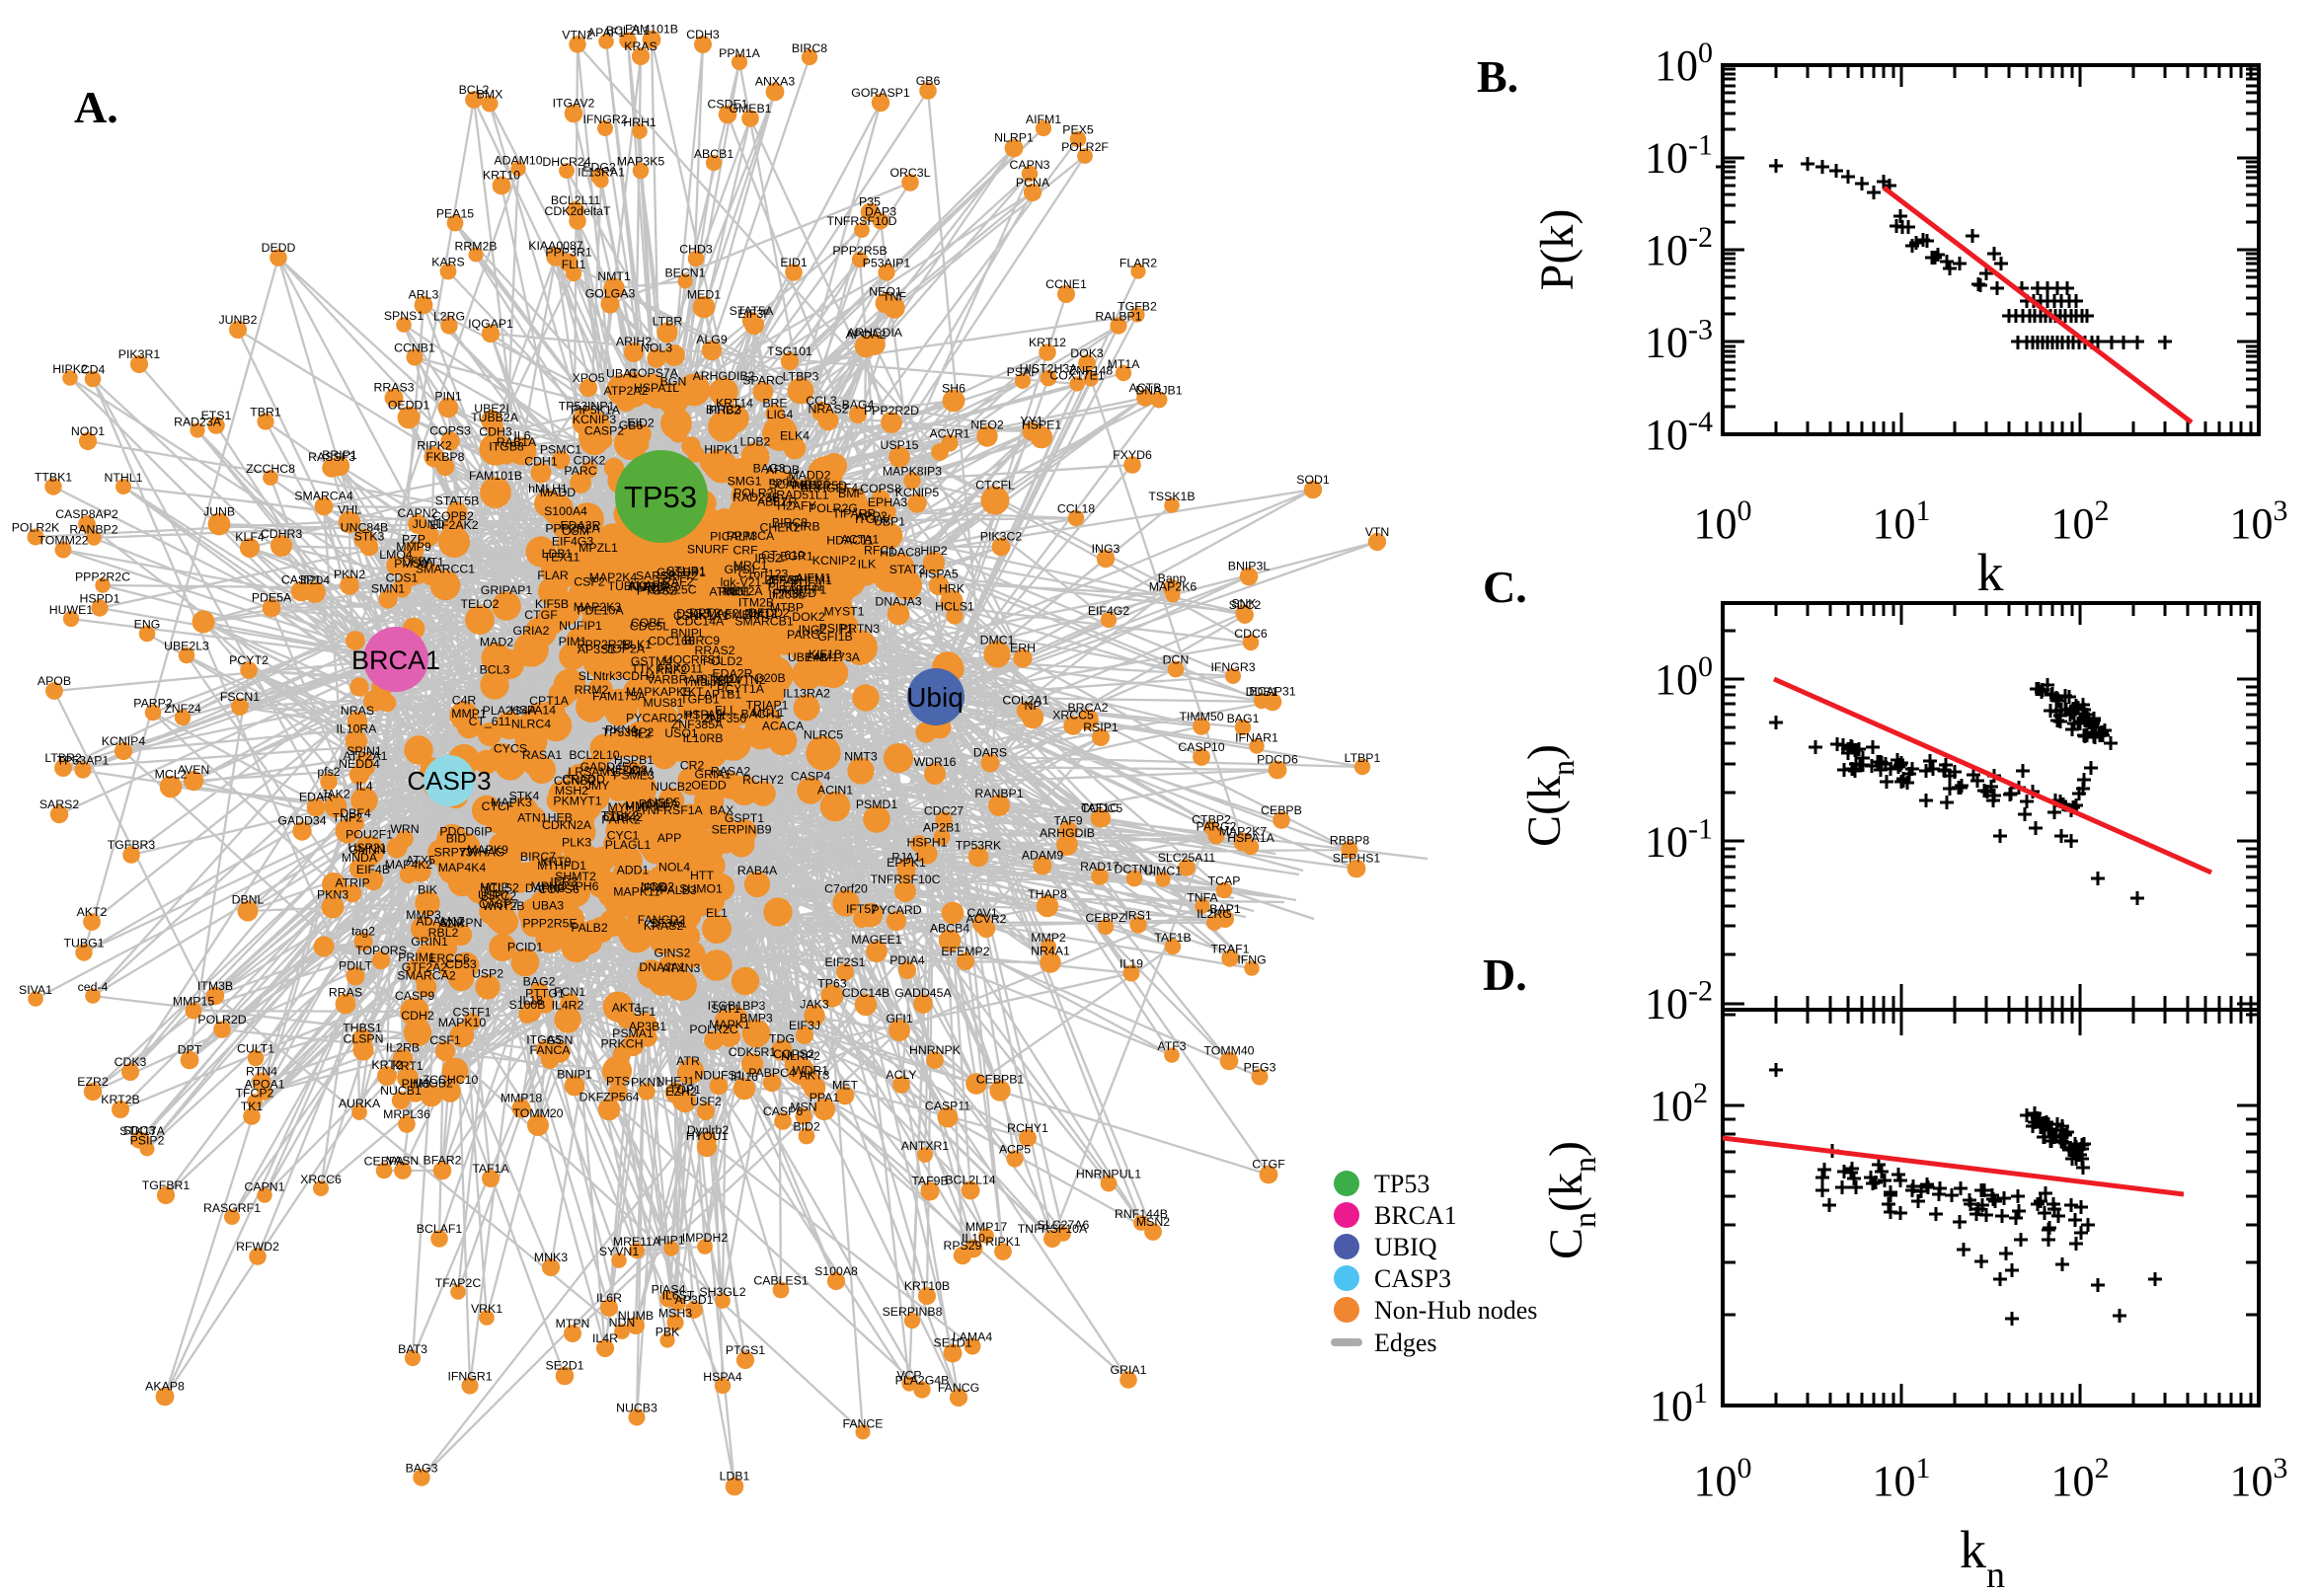  Describe the element at coordinates (498, 806) in the screenshot. I see `svg-text: CTCF` at that location.